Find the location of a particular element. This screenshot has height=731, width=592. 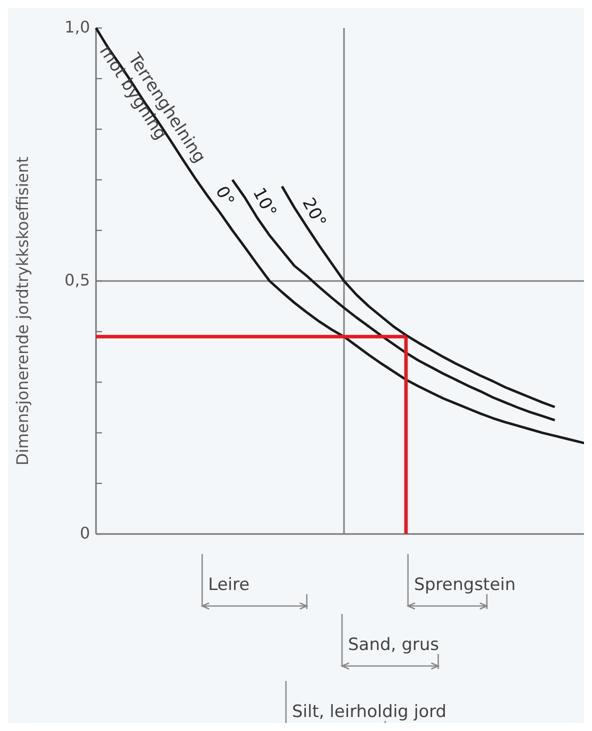

text: Sprengstein is located at coordinates (465, 585).